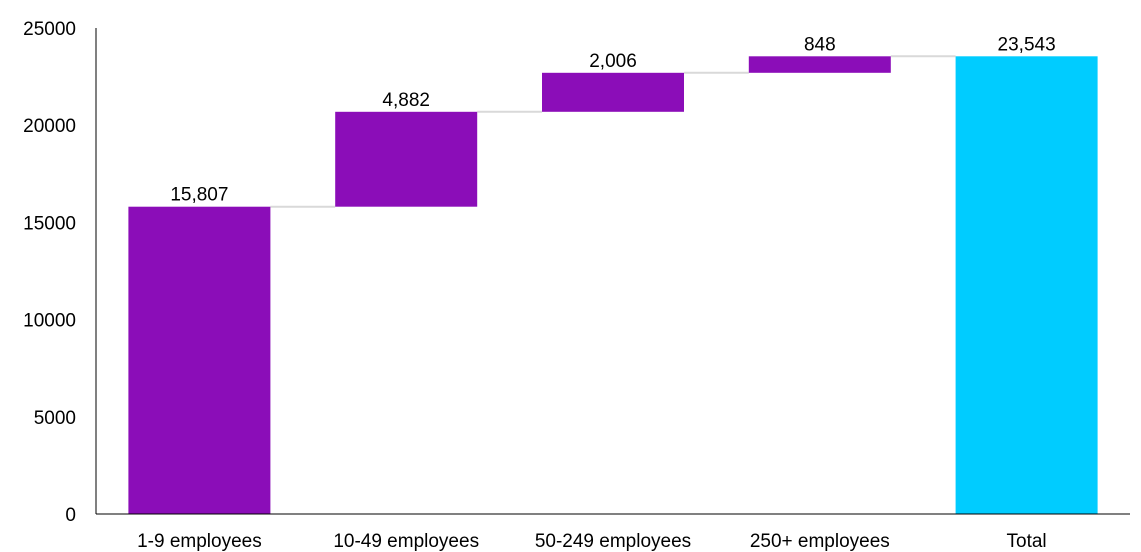  What do you see at coordinates (49, 223) in the screenshot?
I see `y-tick-label-4: 15000` at bounding box center [49, 223].